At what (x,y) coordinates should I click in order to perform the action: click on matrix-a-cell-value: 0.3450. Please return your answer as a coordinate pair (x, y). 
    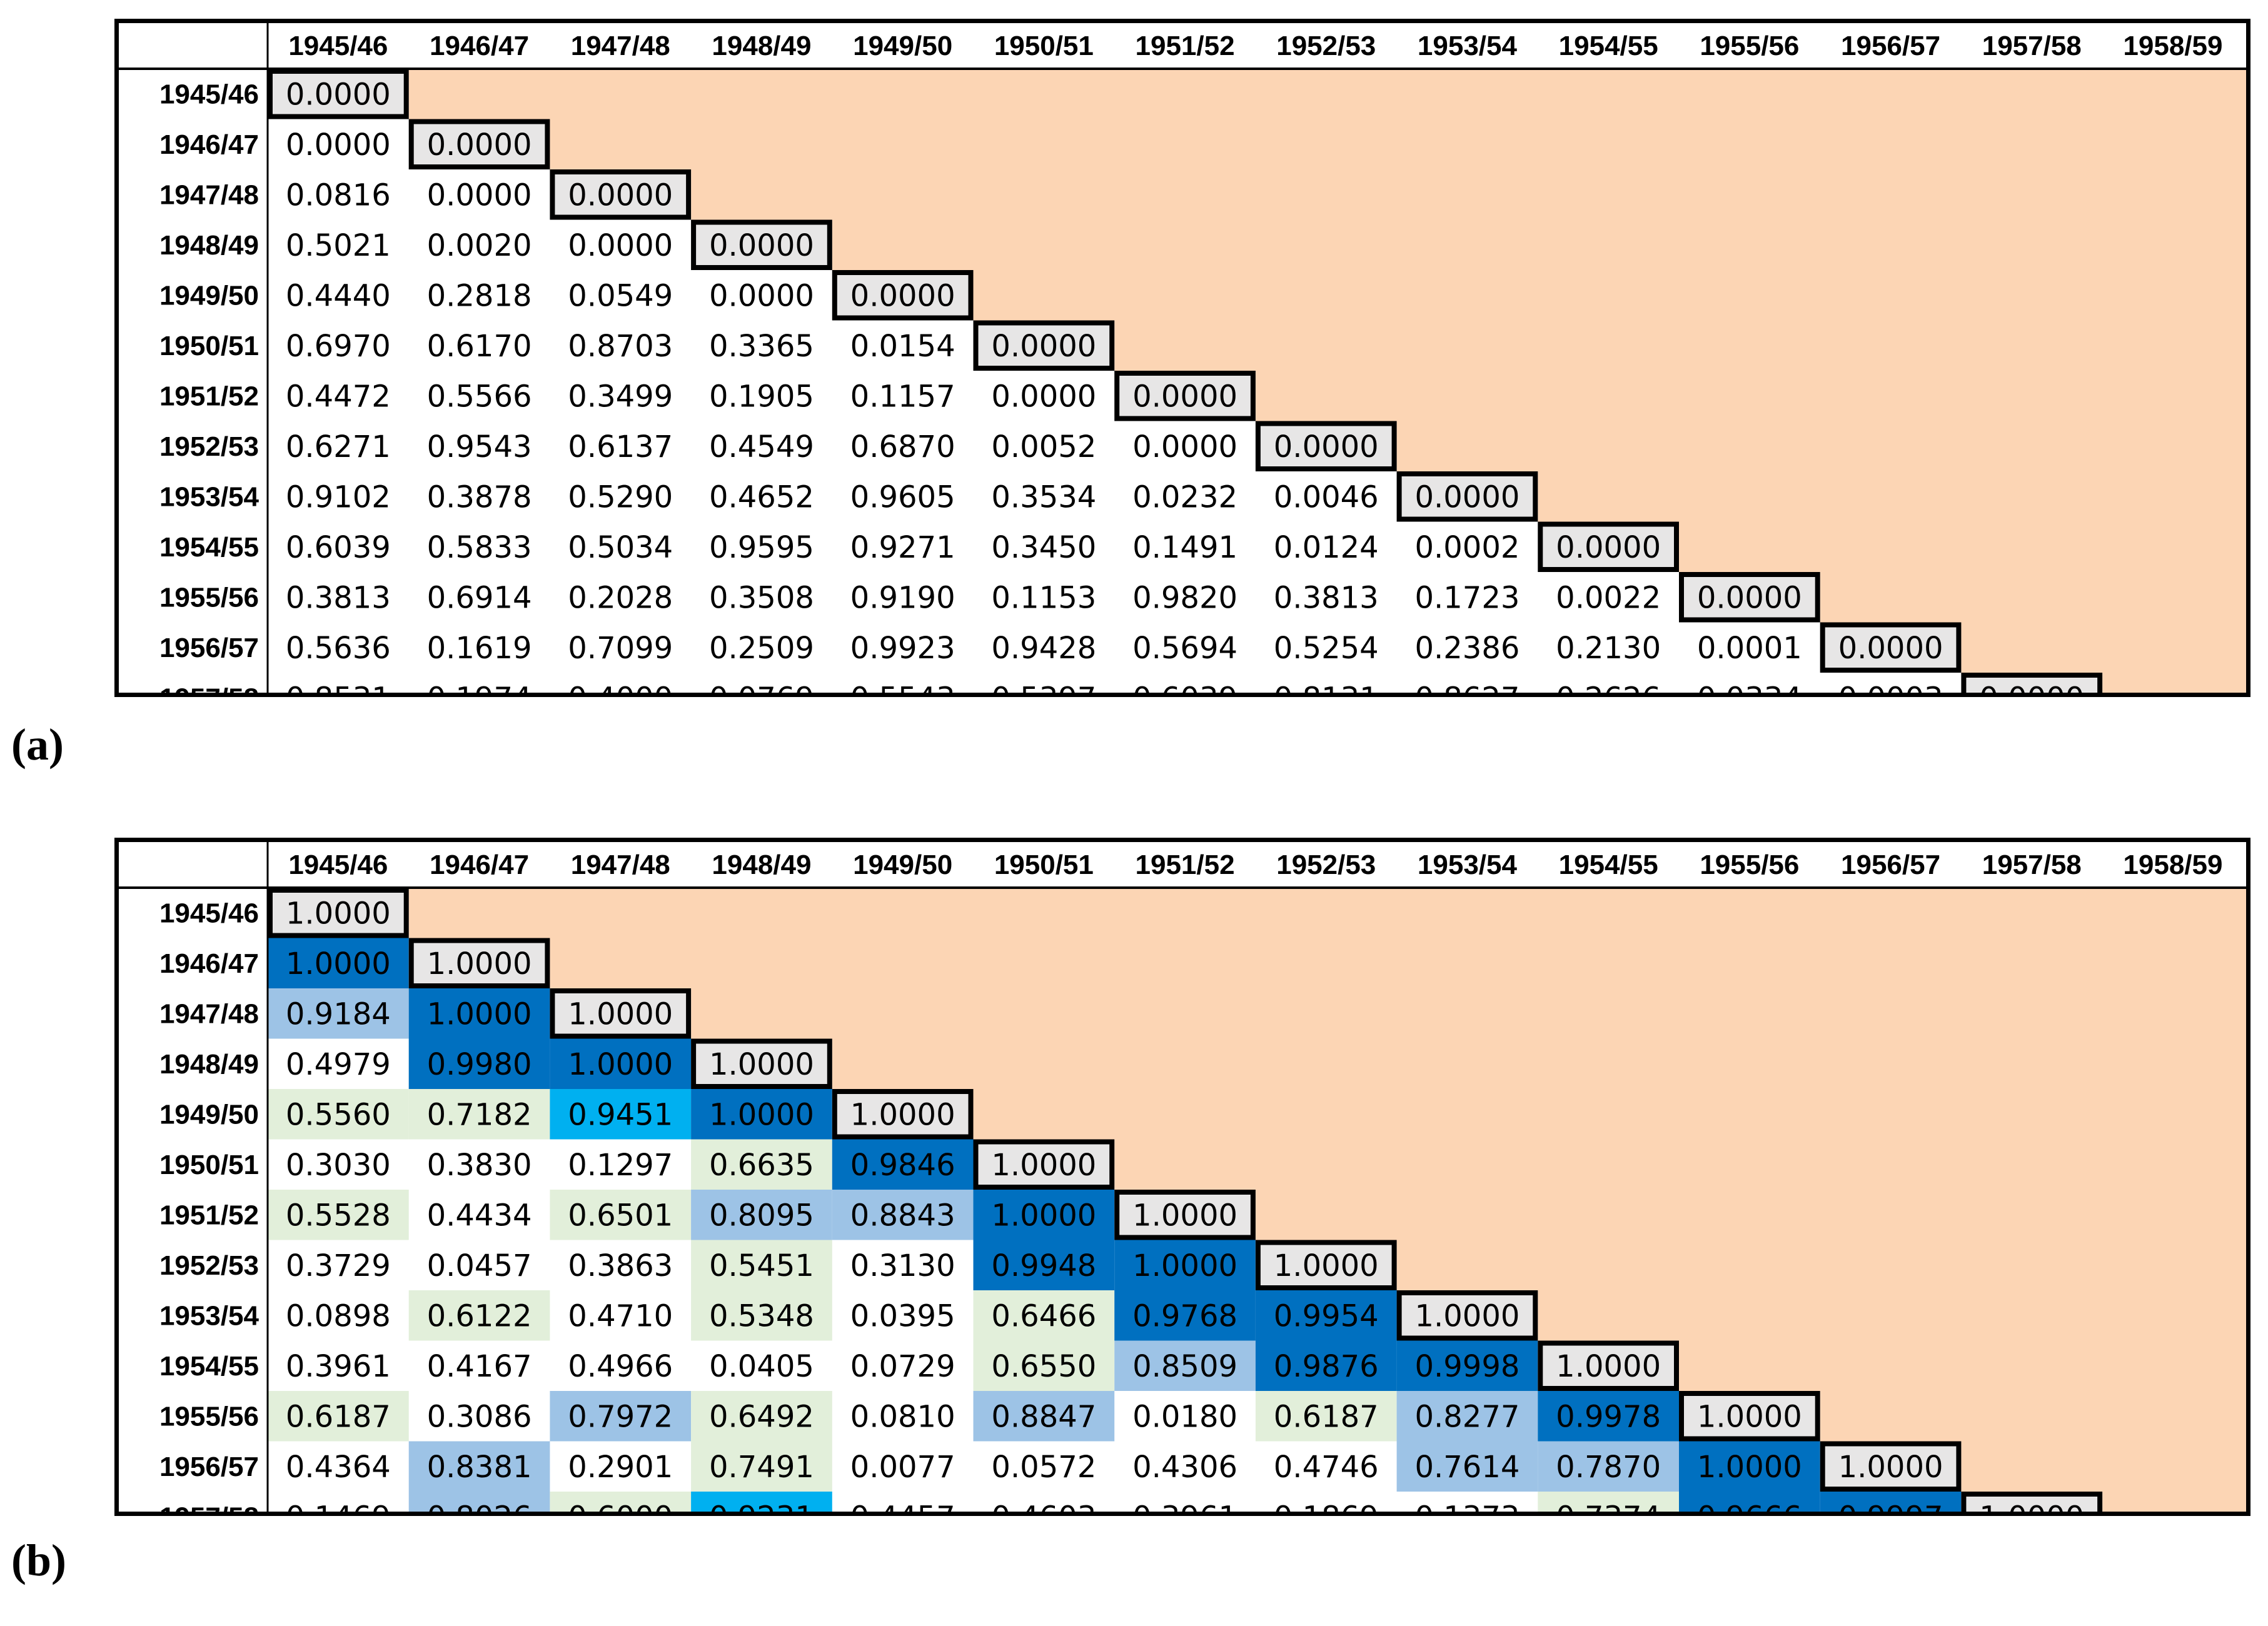
    Looking at the image, I should click on (1044, 547).